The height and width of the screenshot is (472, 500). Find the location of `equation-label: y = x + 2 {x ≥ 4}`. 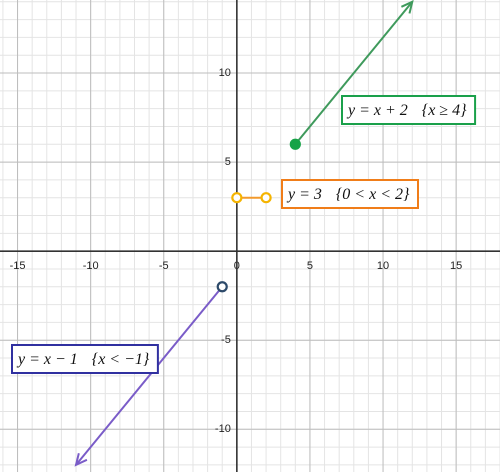

equation-label: y = x + 2 {x ≥ 4} is located at coordinates (409, 110).